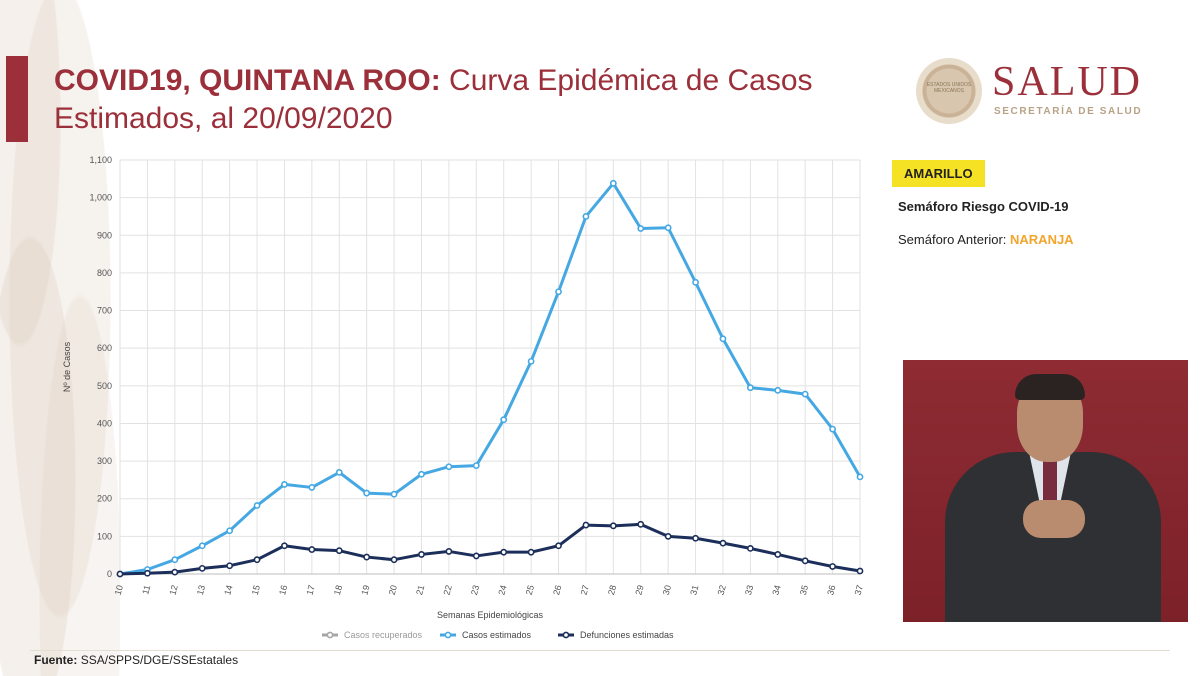 This screenshot has width=1200, height=676. Describe the element at coordinates (1068, 111) in the screenshot. I see `logo-subtitle: SECRETARÍA DE SALUD` at that location.